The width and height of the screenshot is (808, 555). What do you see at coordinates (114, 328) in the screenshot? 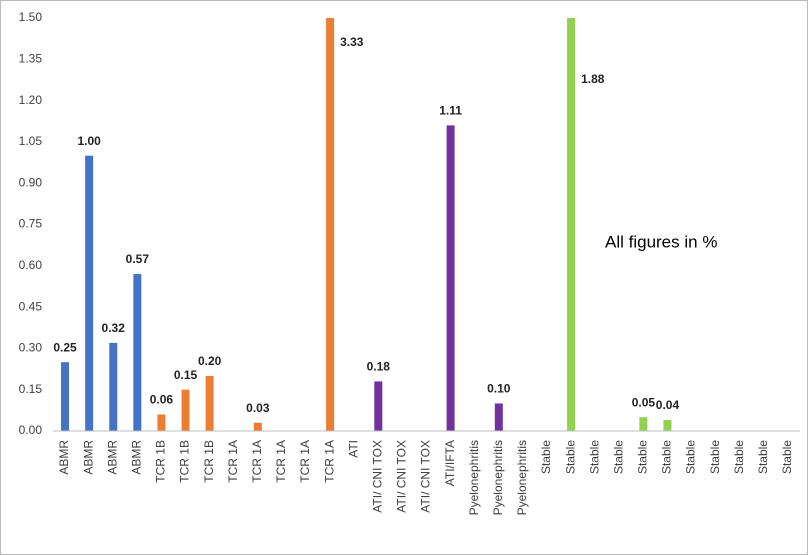
I see `data-label: 0.32` at bounding box center [114, 328].